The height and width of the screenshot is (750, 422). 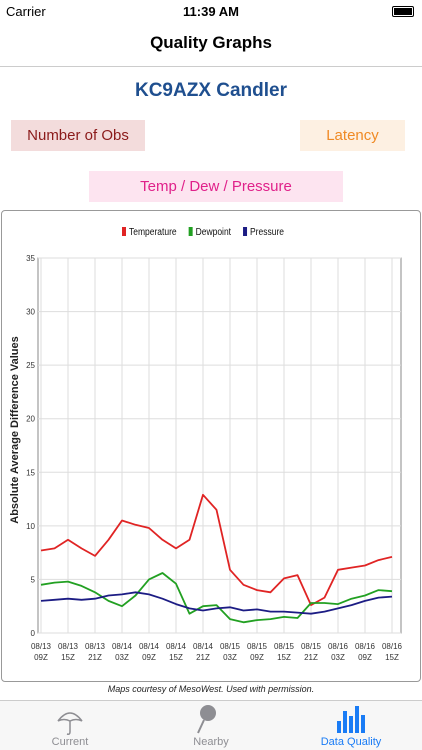 What do you see at coordinates (30, 365) in the screenshot?
I see `y-tick-label: 25` at bounding box center [30, 365].